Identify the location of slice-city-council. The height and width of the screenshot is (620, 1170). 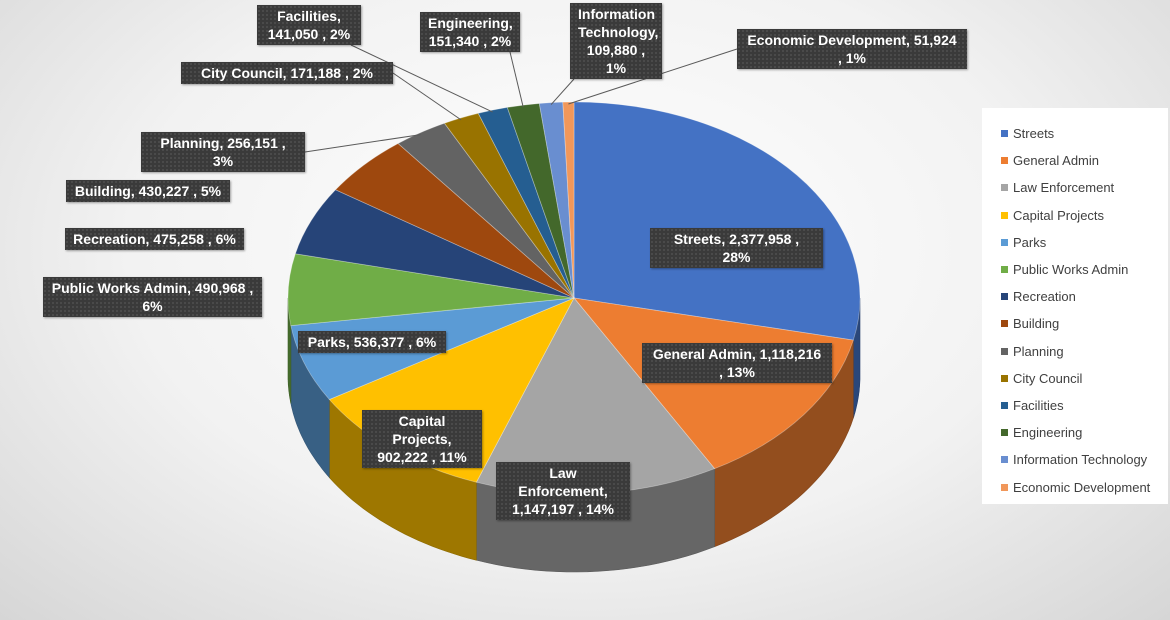
(509, 205).